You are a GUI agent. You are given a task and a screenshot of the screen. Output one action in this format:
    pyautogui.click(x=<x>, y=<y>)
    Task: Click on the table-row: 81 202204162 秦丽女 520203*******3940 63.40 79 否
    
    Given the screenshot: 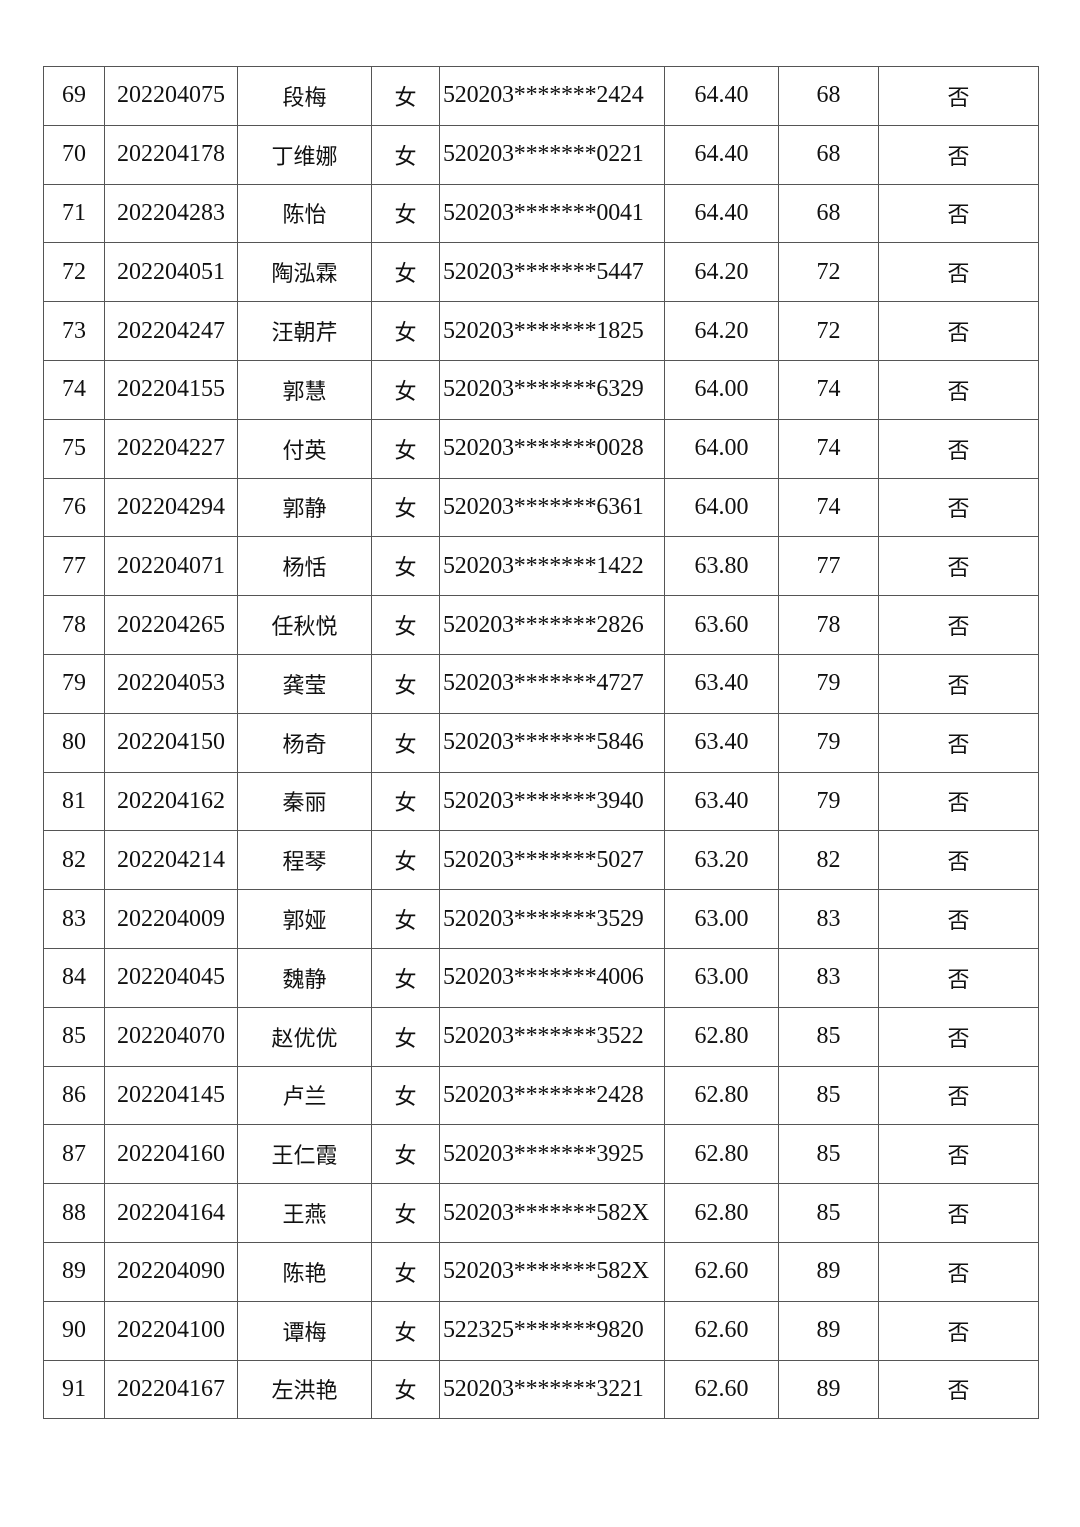 What is the action you would take?
    pyautogui.click(x=541, y=801)
    